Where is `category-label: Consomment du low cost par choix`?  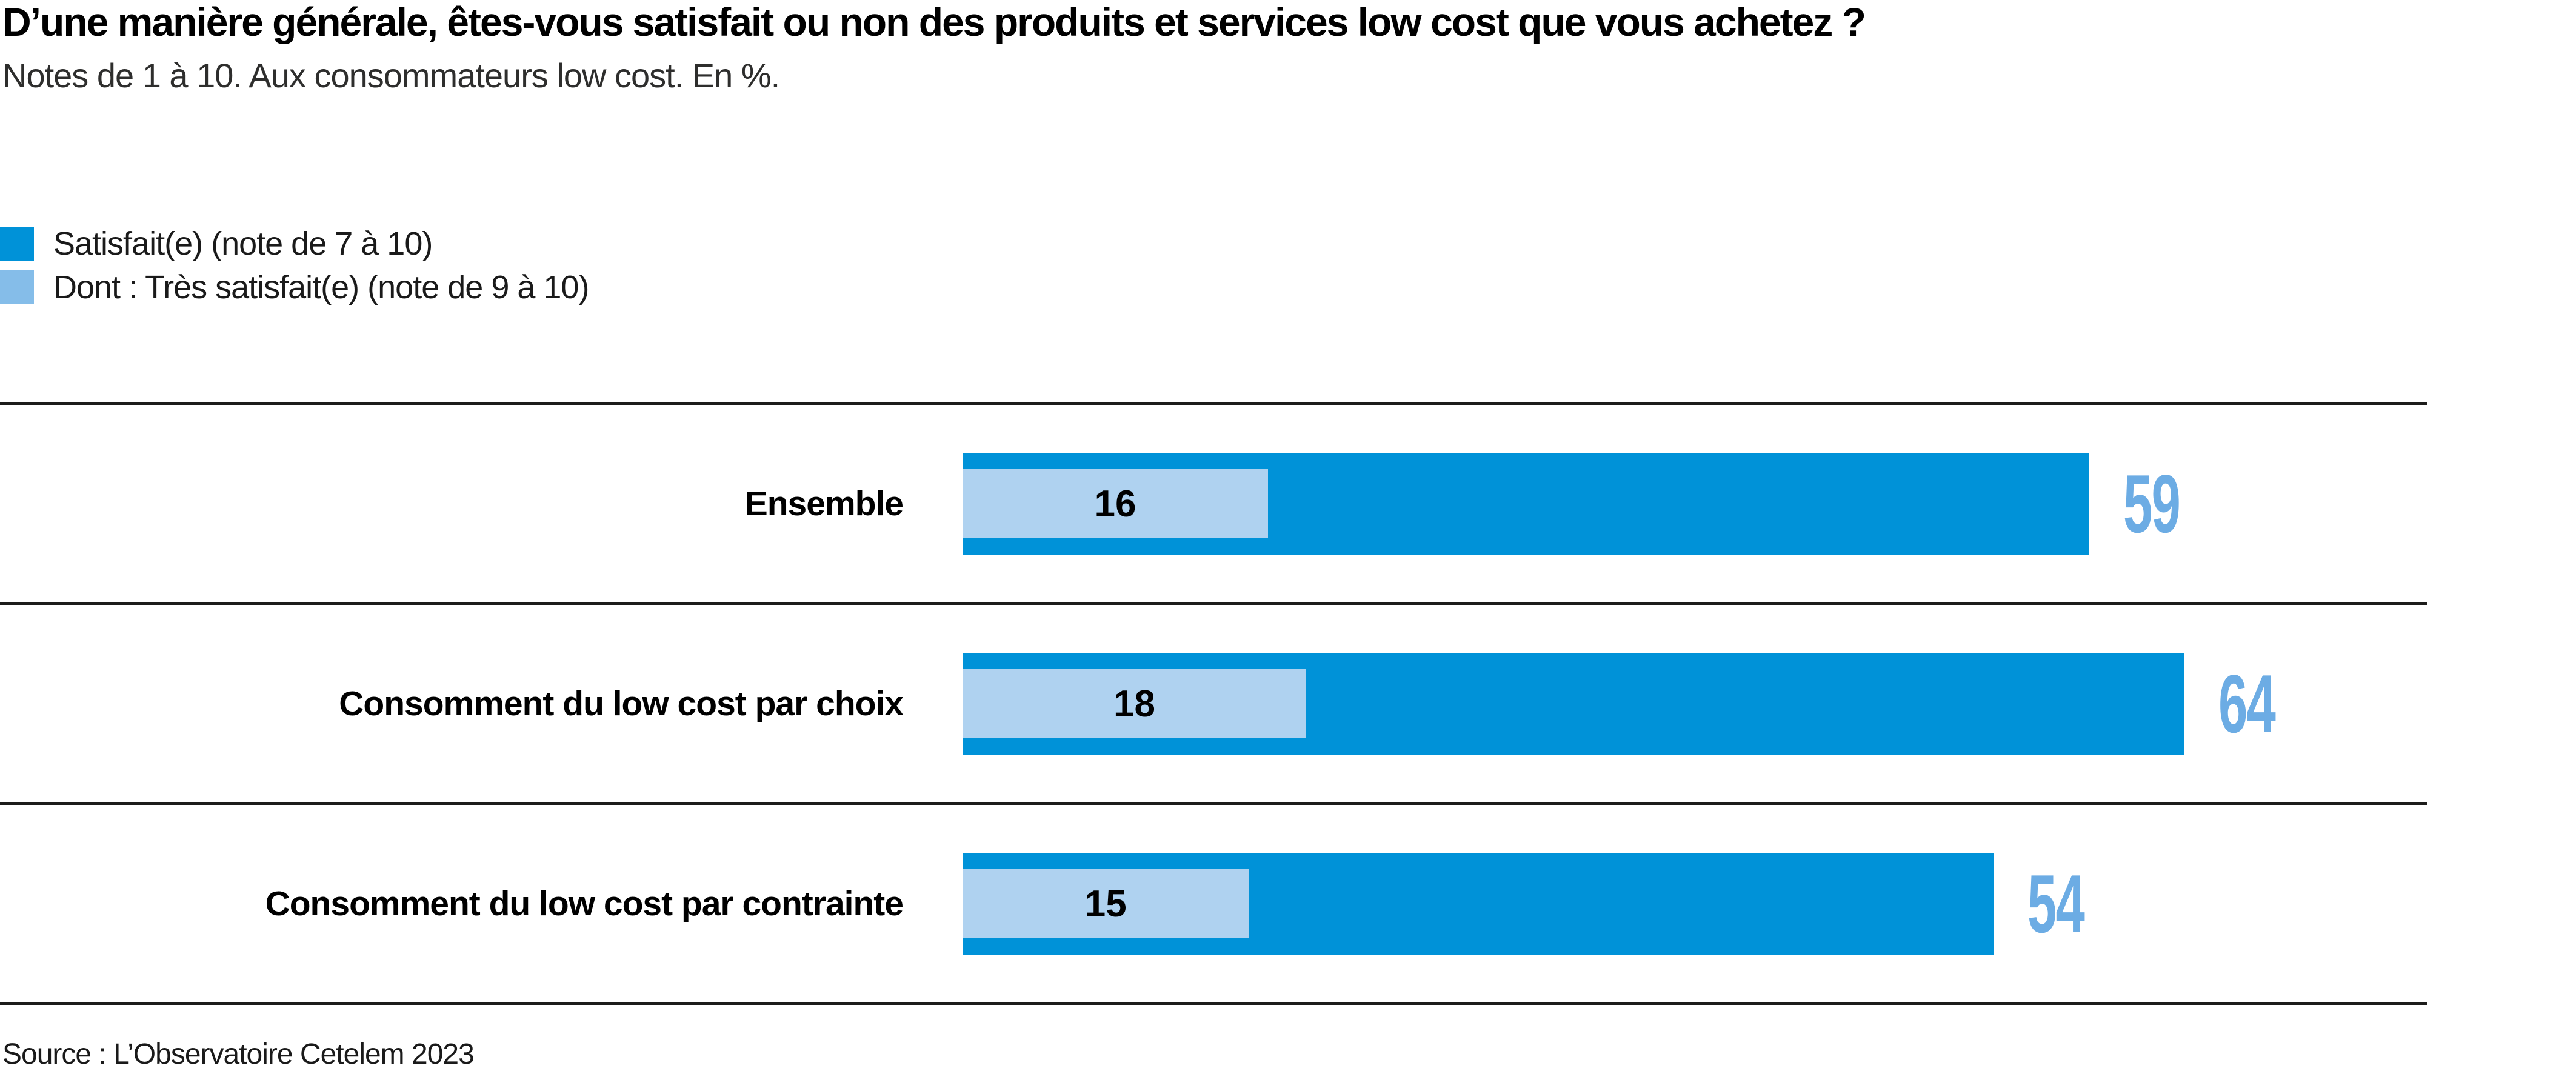 category-label: Consomment du low cost par choix is located at coordinates (621, 703).